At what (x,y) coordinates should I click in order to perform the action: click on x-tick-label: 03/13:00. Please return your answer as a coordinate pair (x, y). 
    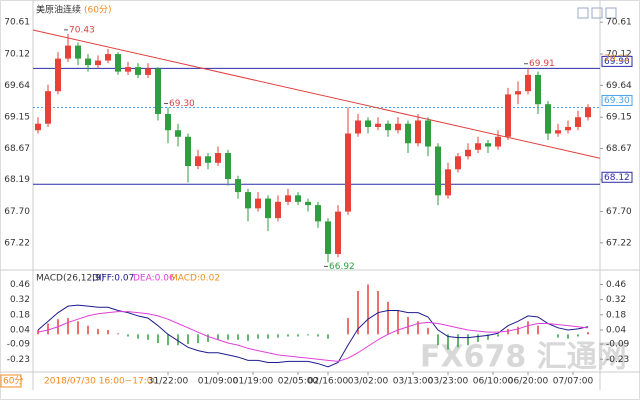
    Looking at the image, I should click on (413, 382).